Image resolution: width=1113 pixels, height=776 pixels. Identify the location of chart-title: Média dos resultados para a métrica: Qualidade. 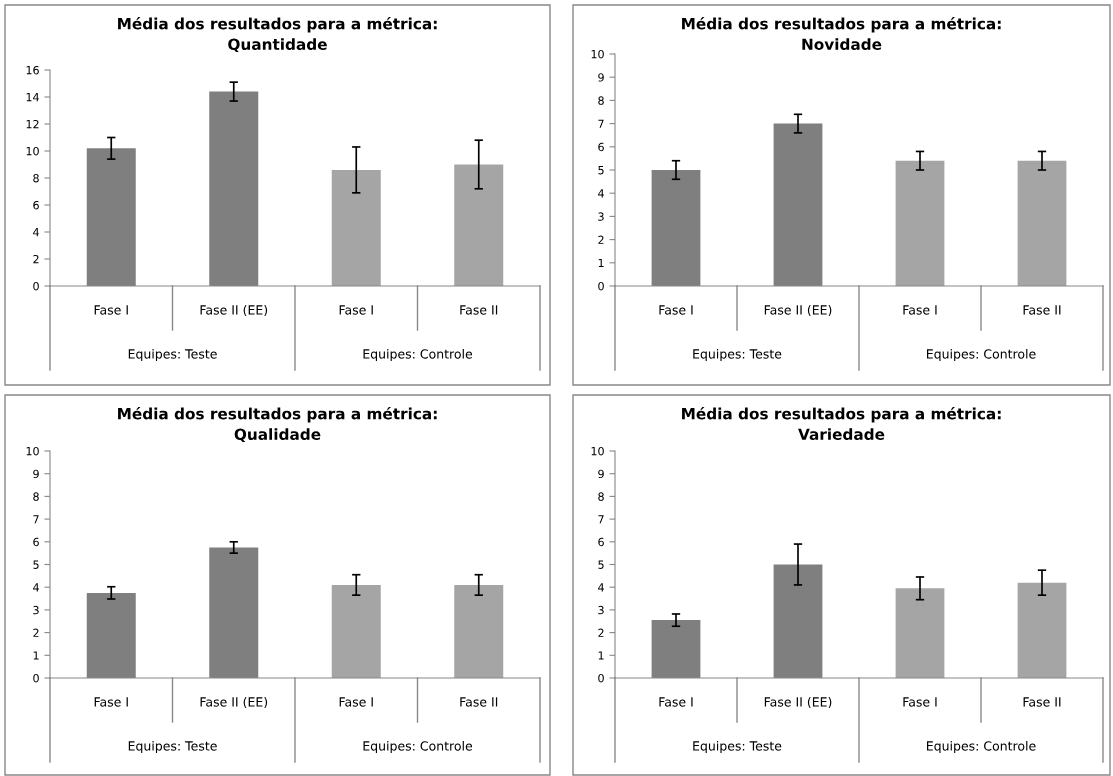
(277, 425).